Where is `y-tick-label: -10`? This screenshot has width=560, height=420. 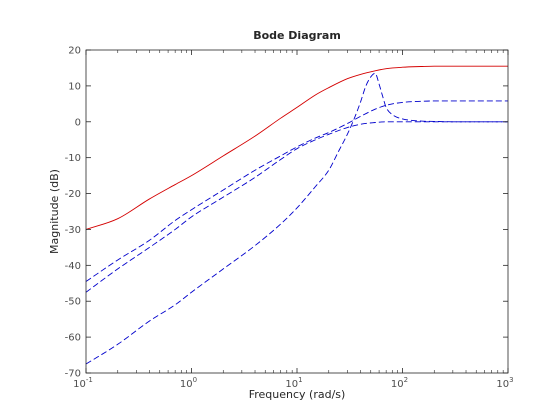 y-tick-label: -10 is located at coordinates (73, 158).